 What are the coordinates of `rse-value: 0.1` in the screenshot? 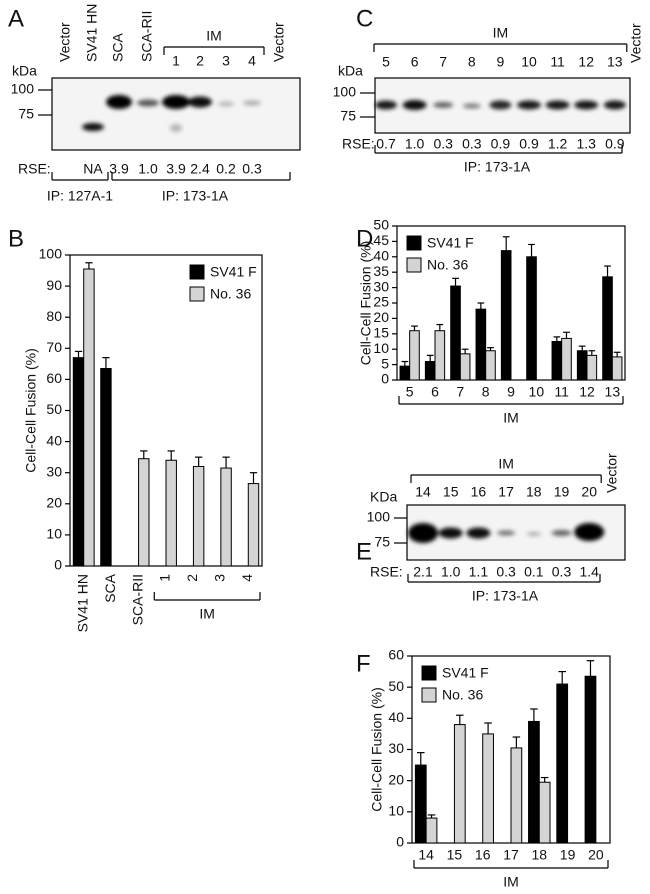 It's located at (534, 572).